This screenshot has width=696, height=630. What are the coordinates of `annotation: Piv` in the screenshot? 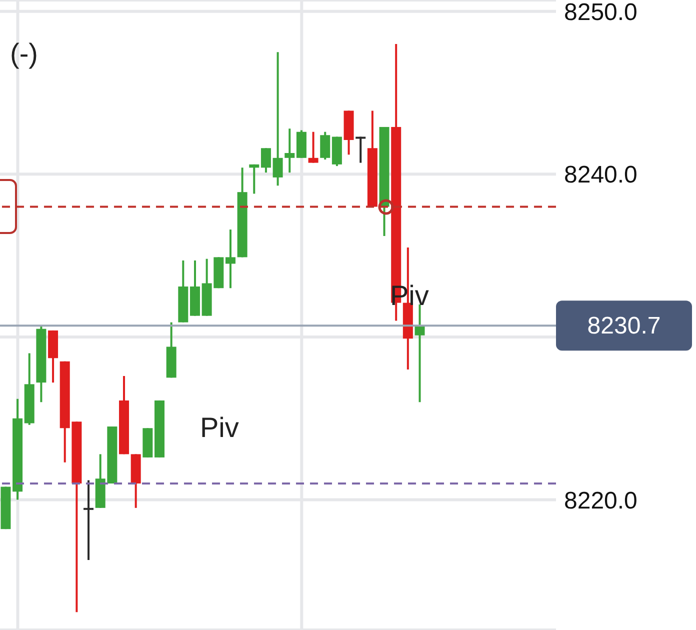 It's located at (219, 428).